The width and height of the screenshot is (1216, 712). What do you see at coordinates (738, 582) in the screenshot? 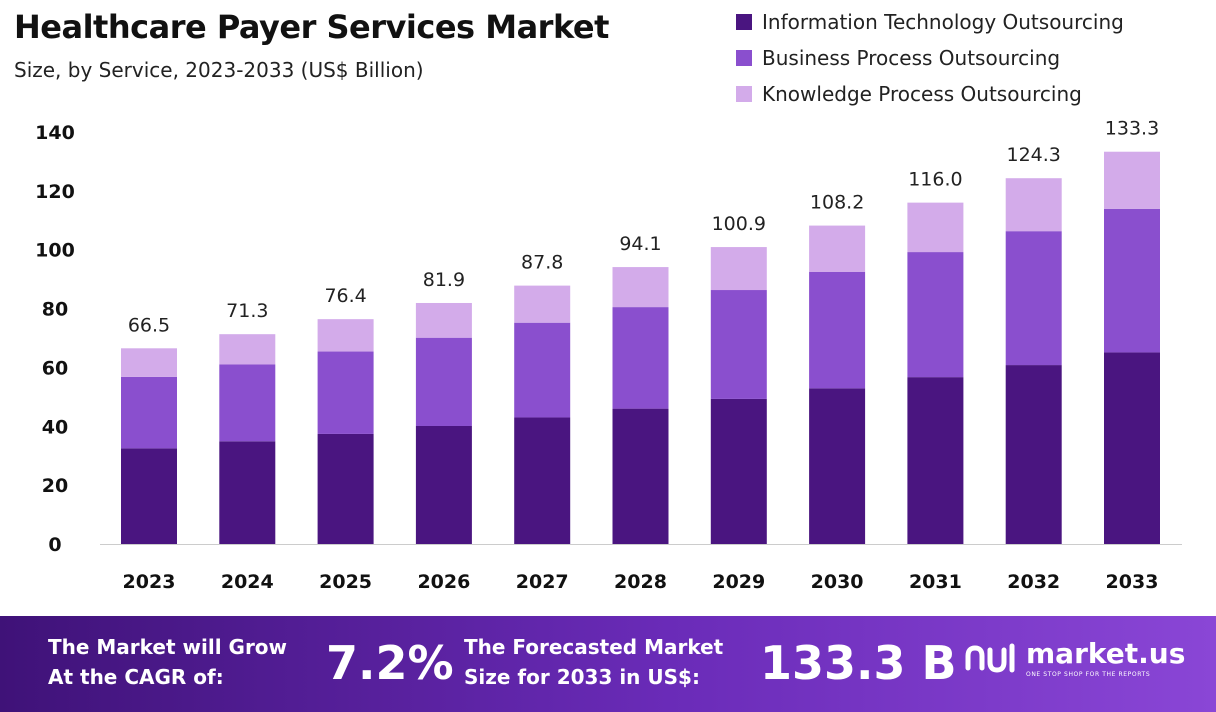
I see `x-tick-label: 2029` at bounding box center [738, 582].